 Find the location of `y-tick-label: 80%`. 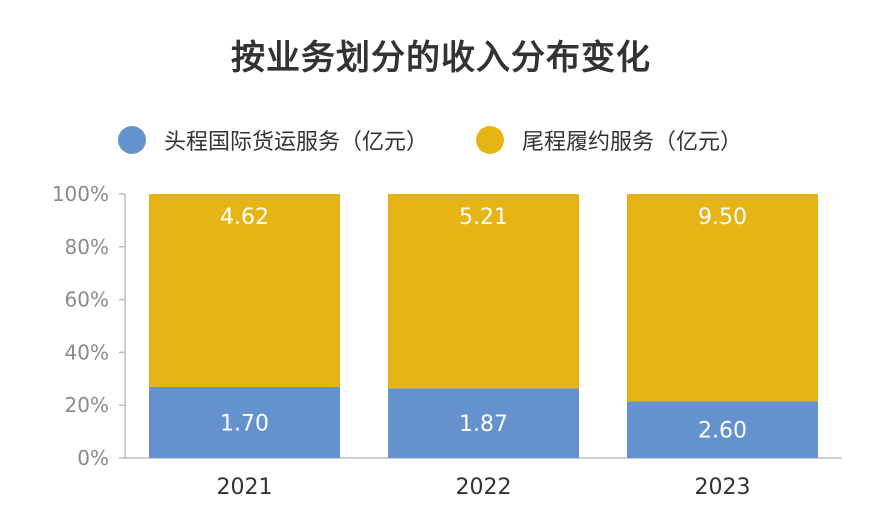

y-tick-label: 80% is located at coordinates (87, 247).